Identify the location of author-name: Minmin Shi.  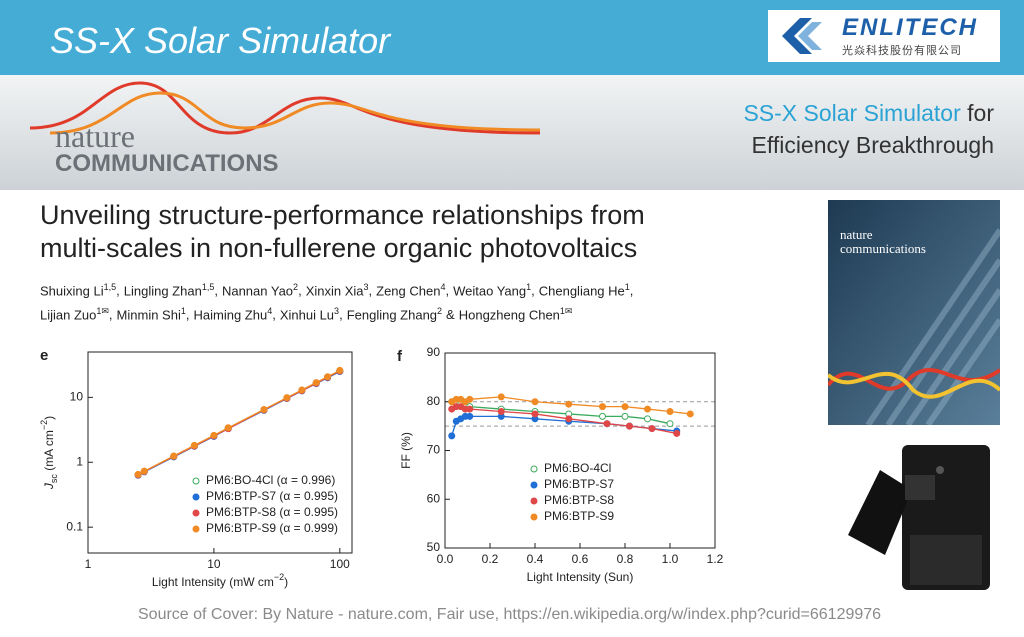
(148, 315).